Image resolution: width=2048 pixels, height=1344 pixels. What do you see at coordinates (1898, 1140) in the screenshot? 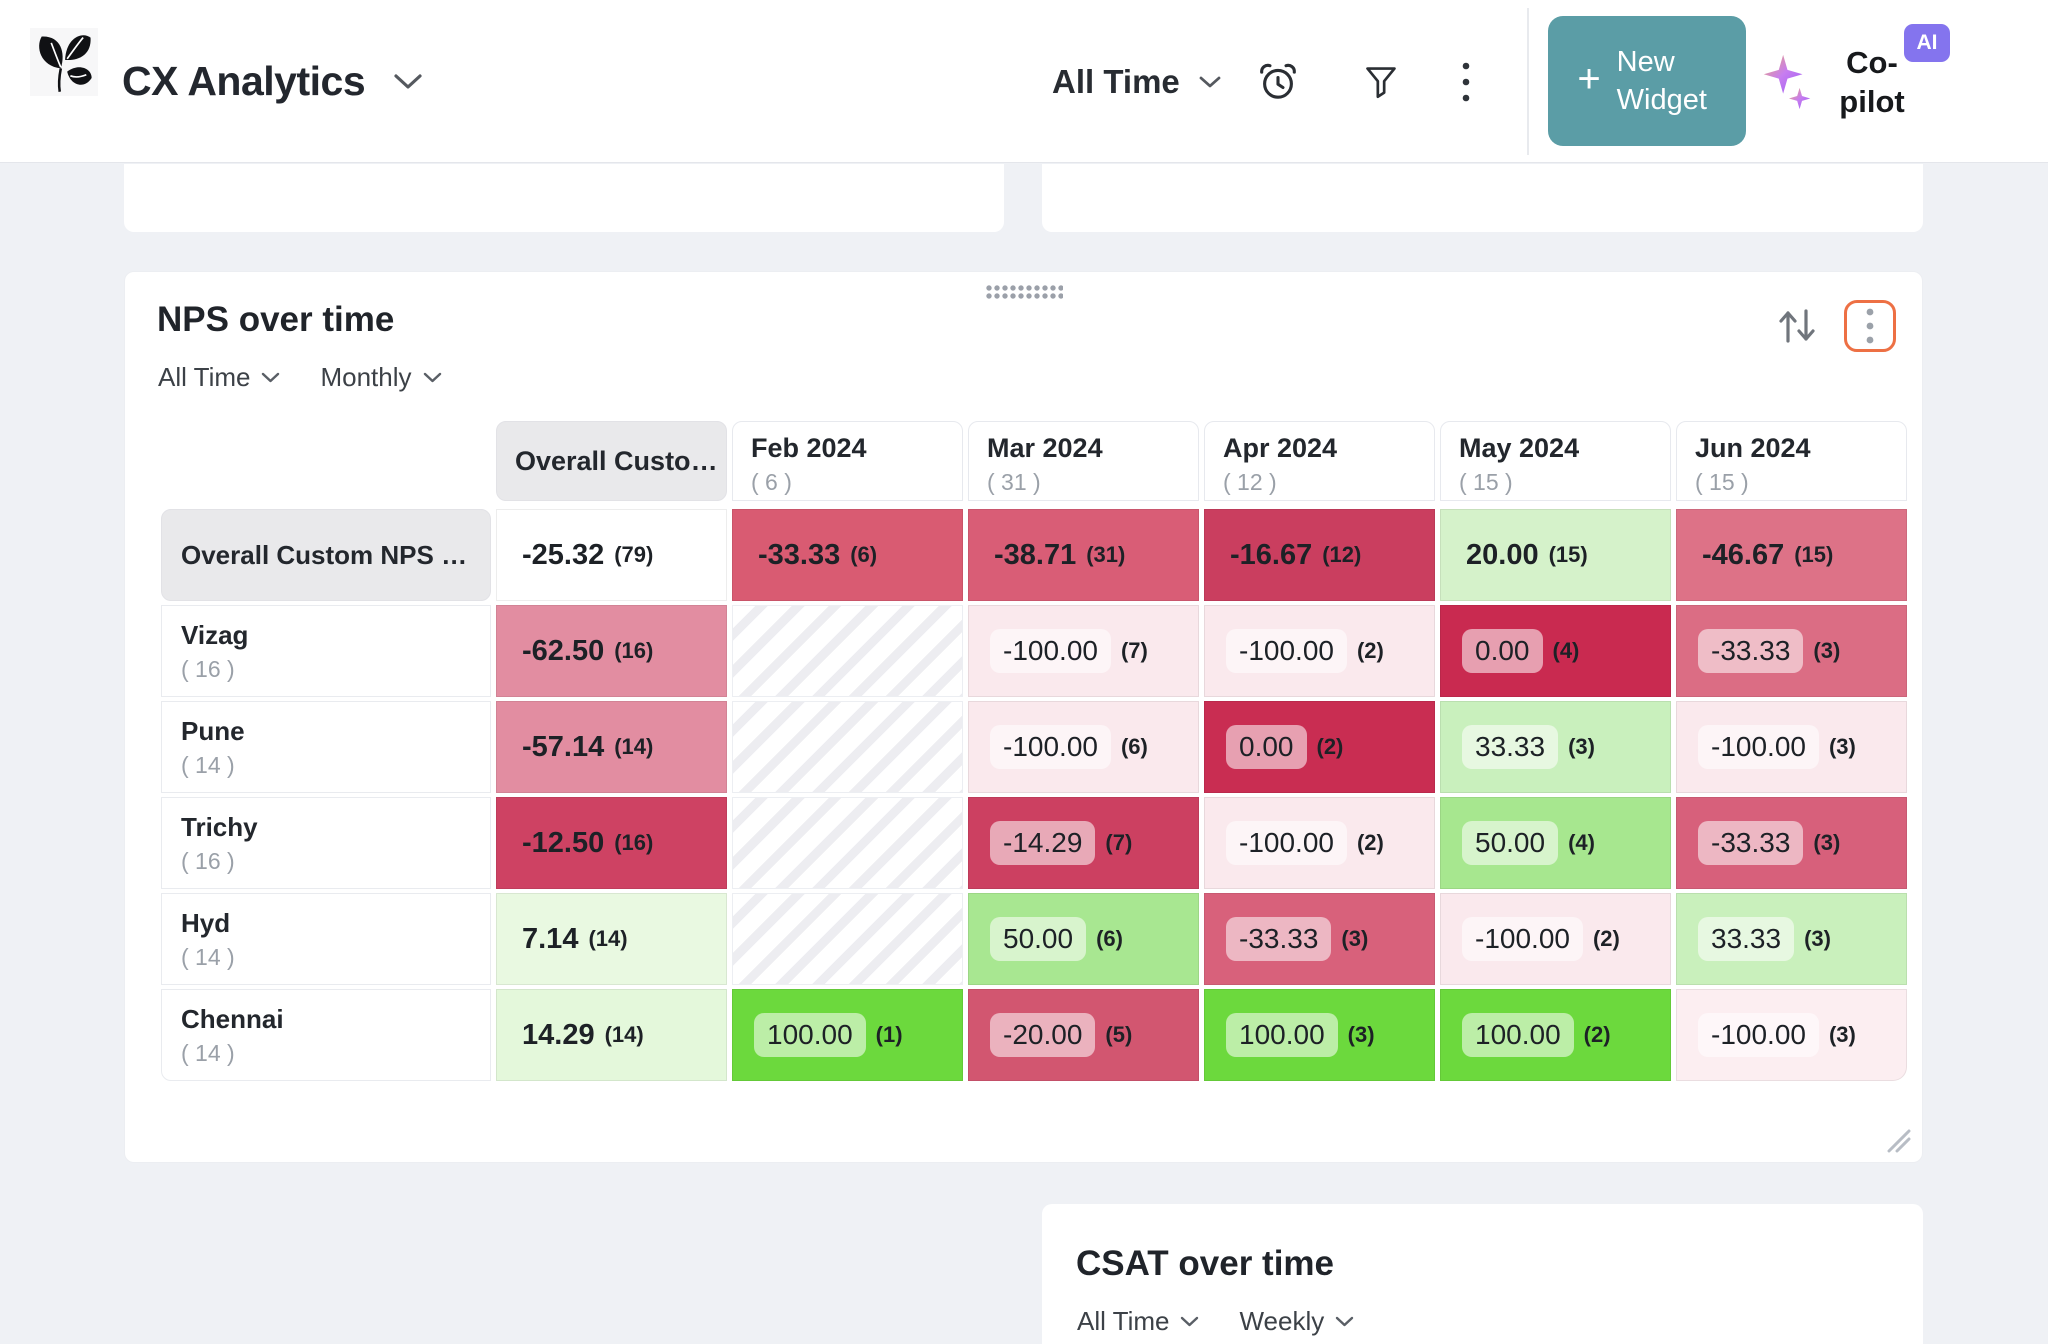
I see `resize-handle` at bounding box center [1898, 1140].